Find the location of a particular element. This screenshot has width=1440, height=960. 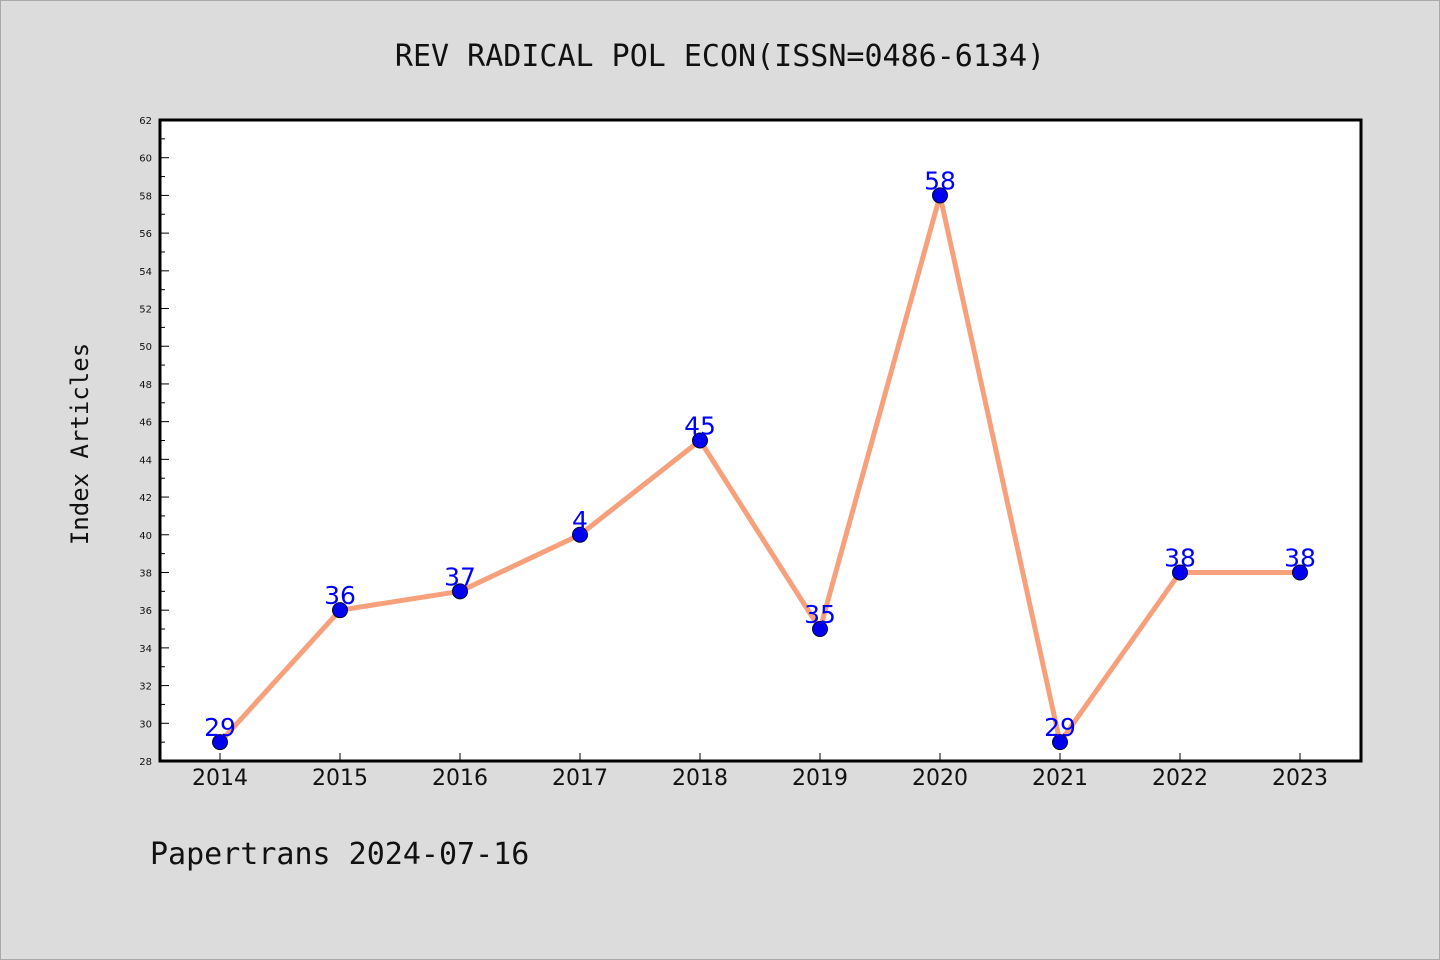

y-tick-label: 30 is located at coordinates (145, 724).